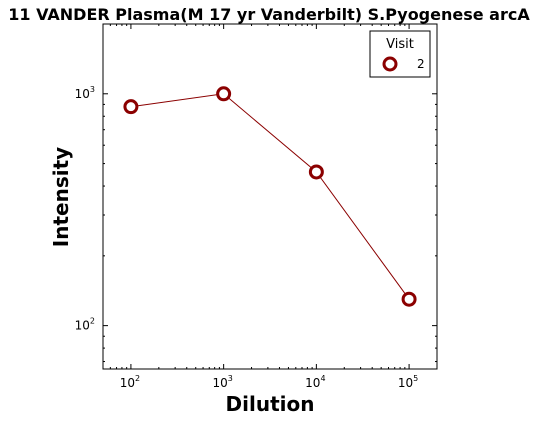 This screenshot has width=538, height=422. Describe the element at coordinates (222, 382) in the screenshot. I see `x-tick-label: 10³` at that location.